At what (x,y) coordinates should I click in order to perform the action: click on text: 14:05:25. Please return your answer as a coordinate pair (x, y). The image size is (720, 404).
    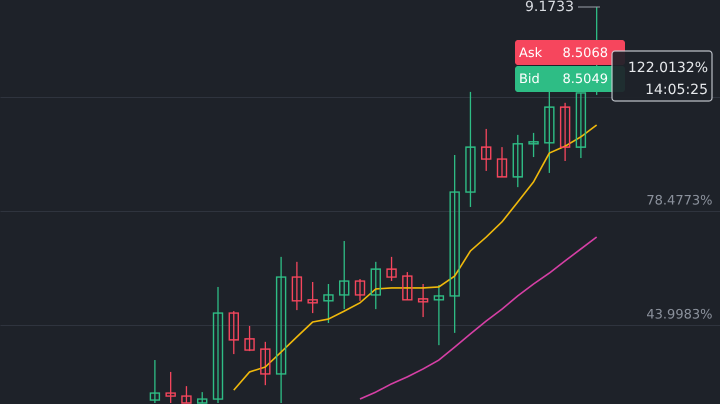
    Looking at the image, I should click on (676, 90).